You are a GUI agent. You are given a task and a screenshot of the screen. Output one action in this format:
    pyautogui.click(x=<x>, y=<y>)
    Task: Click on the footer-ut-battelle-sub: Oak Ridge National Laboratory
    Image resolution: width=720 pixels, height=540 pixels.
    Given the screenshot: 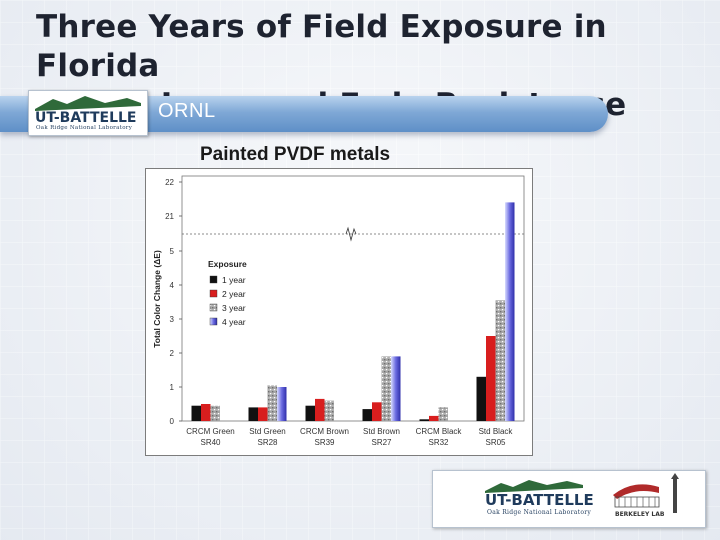 What is the action you would take?
    pyautogui.click(x=539, y=512)
    